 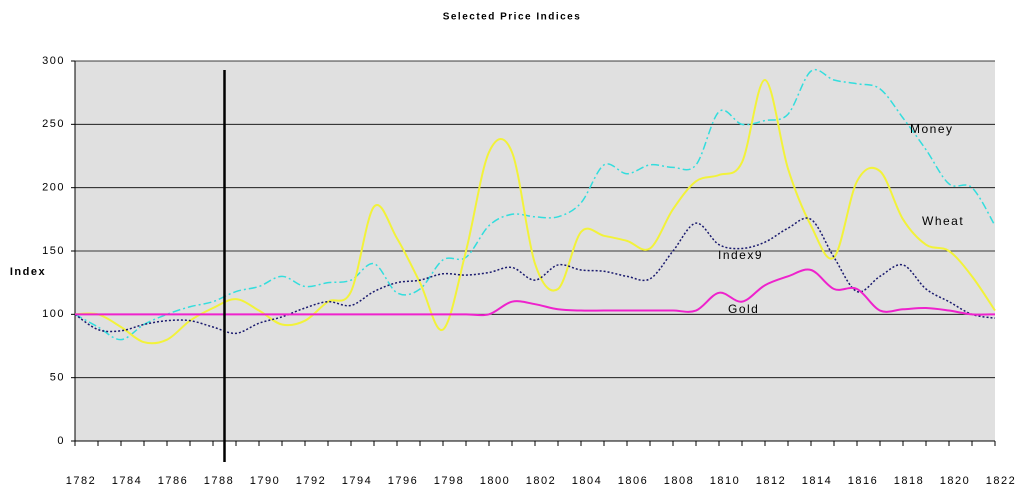 What do you see at coordinates (535, 292) in the screenshot?
I see `series-line` at bounding box center [535, 292].